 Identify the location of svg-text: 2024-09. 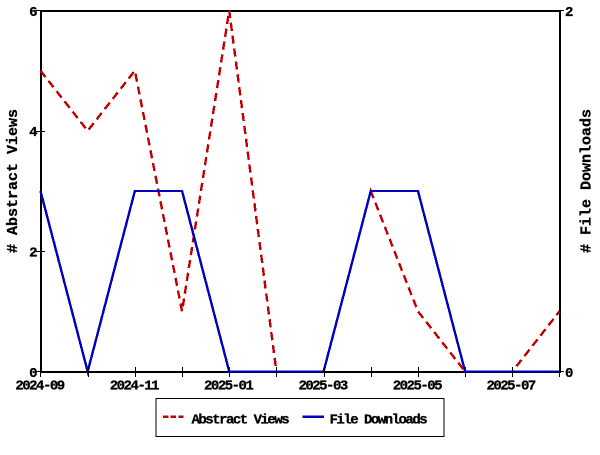
(39, 387).